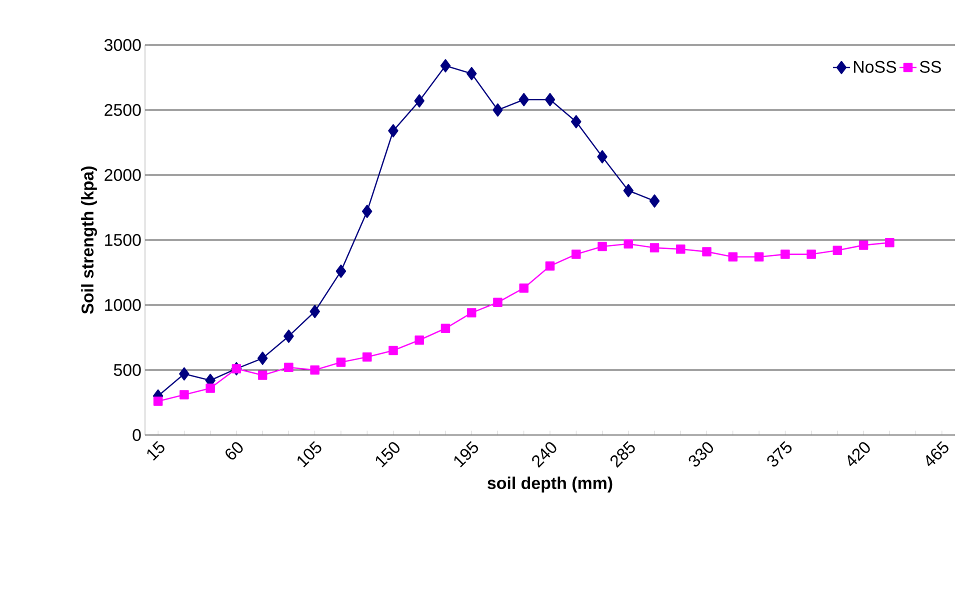 This screenshot has height=589, width=970. What do you see at coordinates (779, 454) in the screenshot?
I see `x-tick-label: 375` at bounding box center [779, 454].